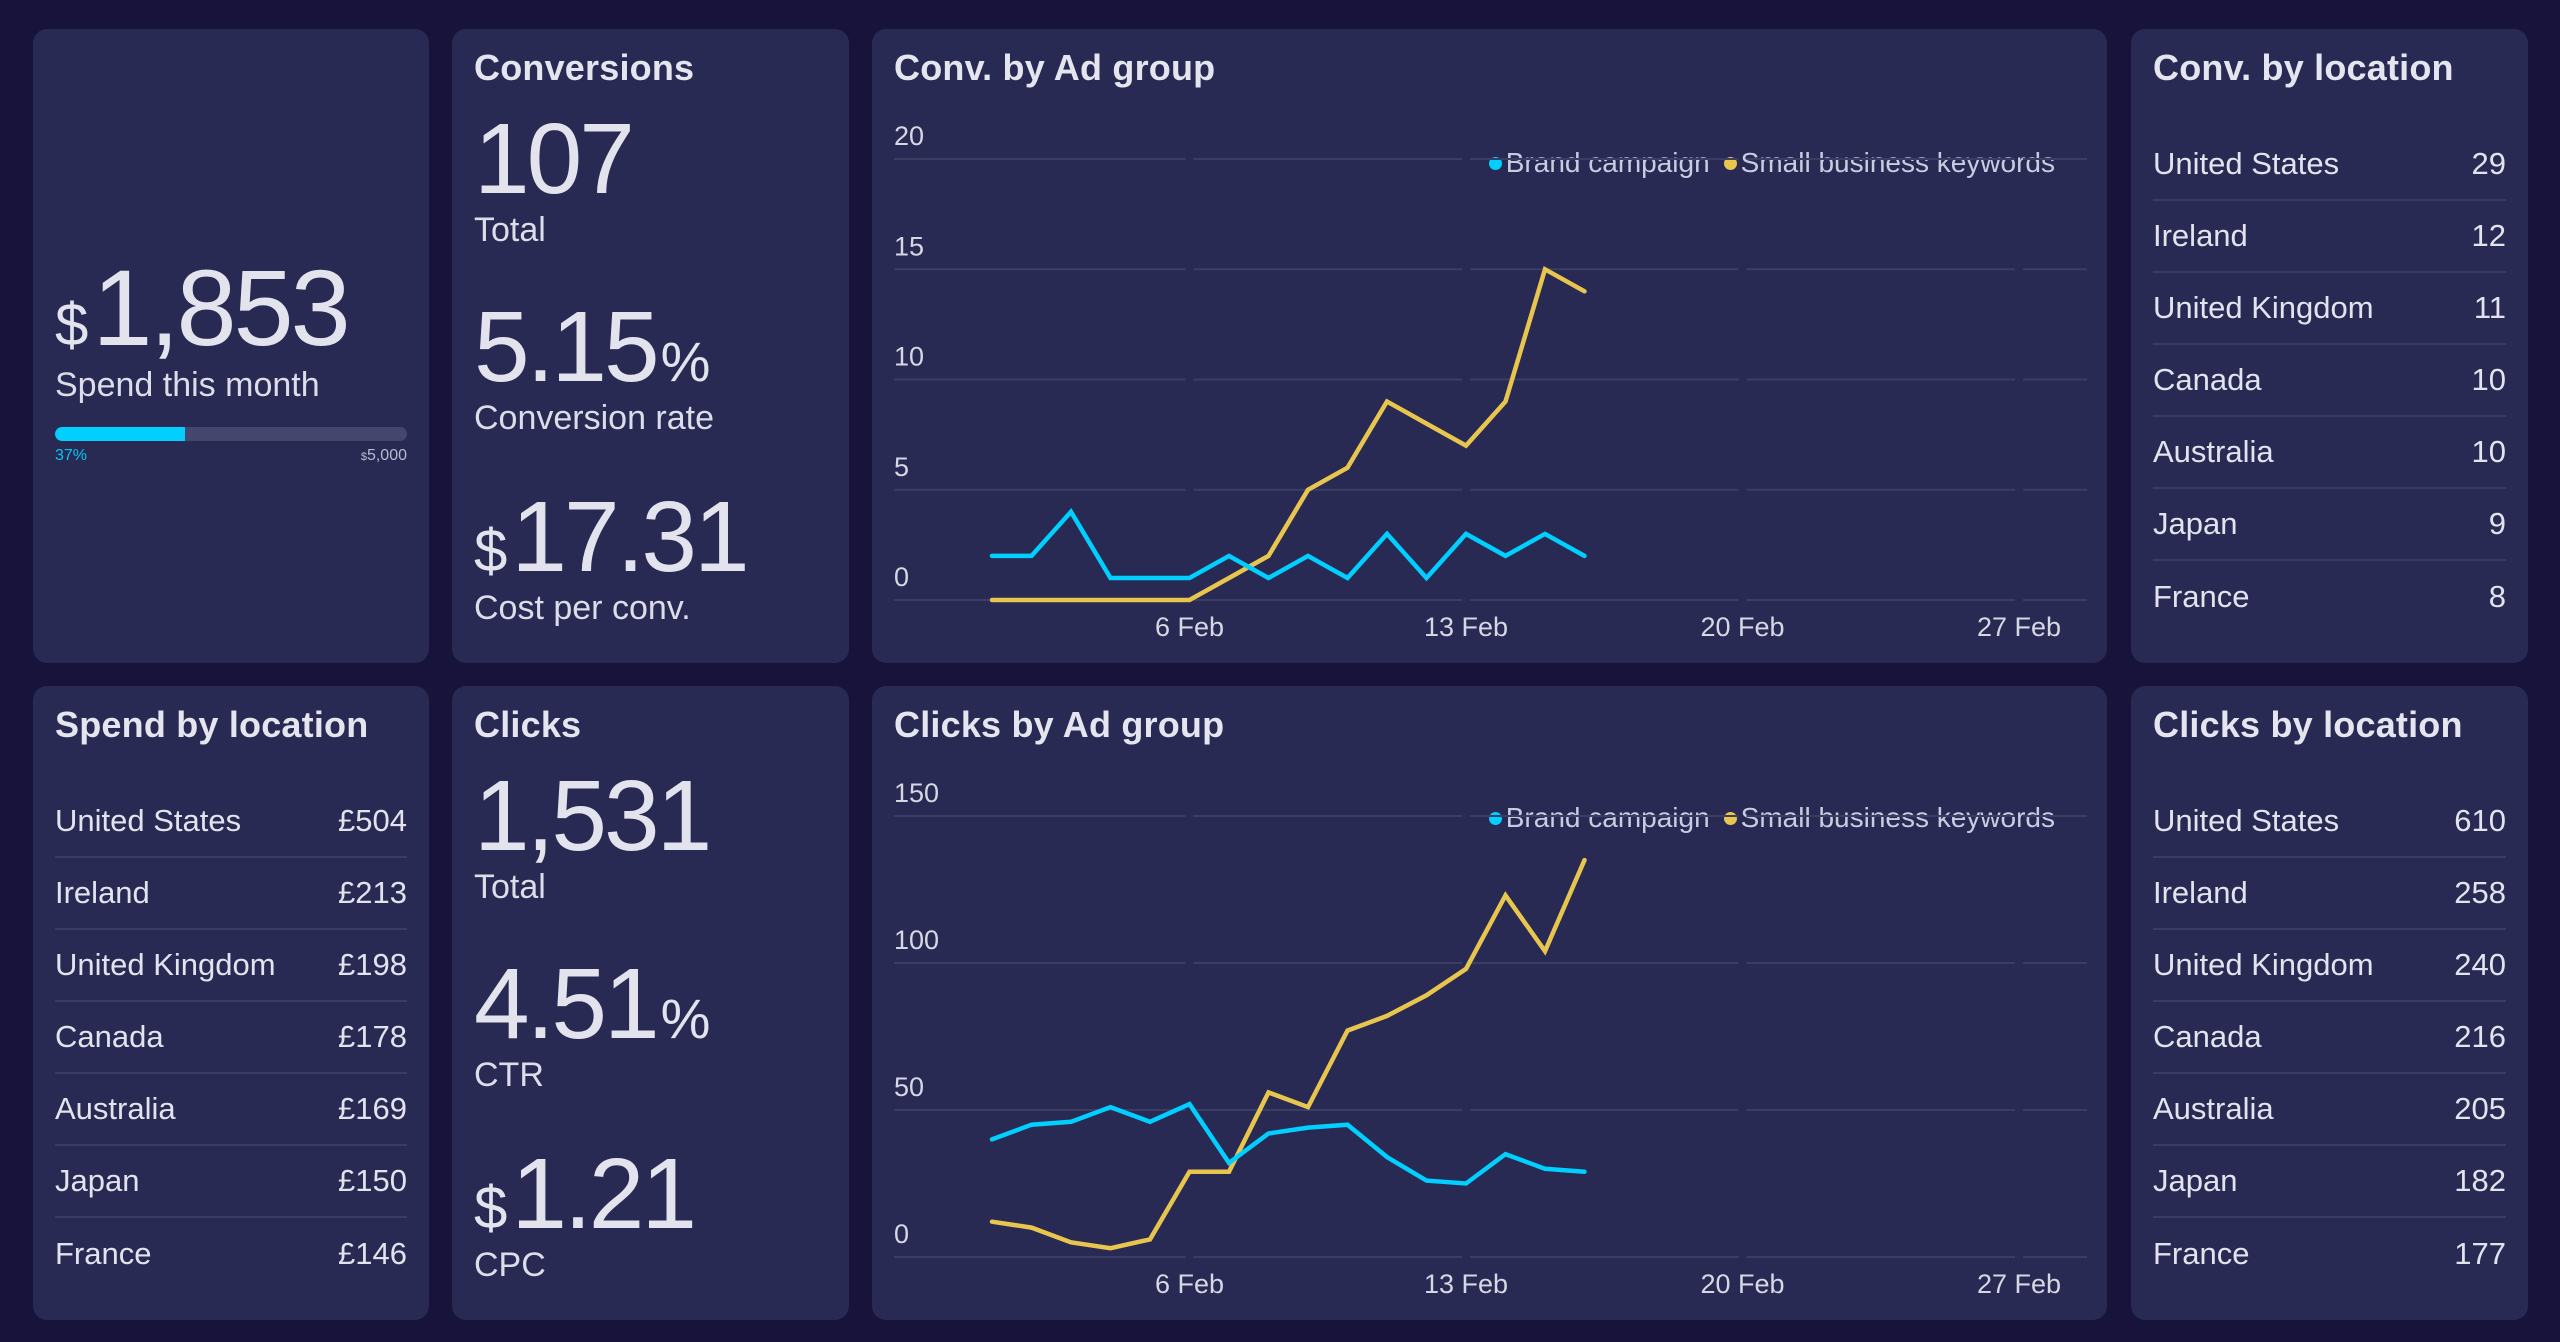 This screenshot has height=1342, width=2560. I want to click on list-item: United Kingdom 240, so click(2329, 966).